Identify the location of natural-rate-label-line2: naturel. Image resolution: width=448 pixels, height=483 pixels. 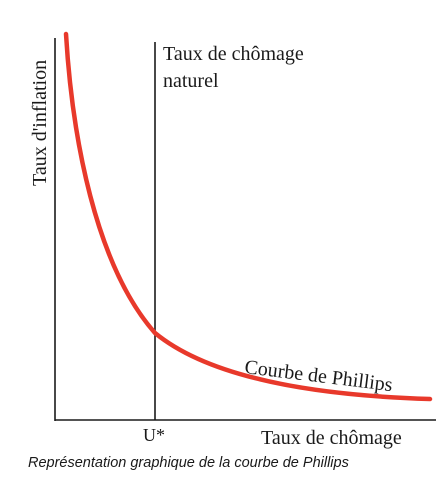
(191, 81).